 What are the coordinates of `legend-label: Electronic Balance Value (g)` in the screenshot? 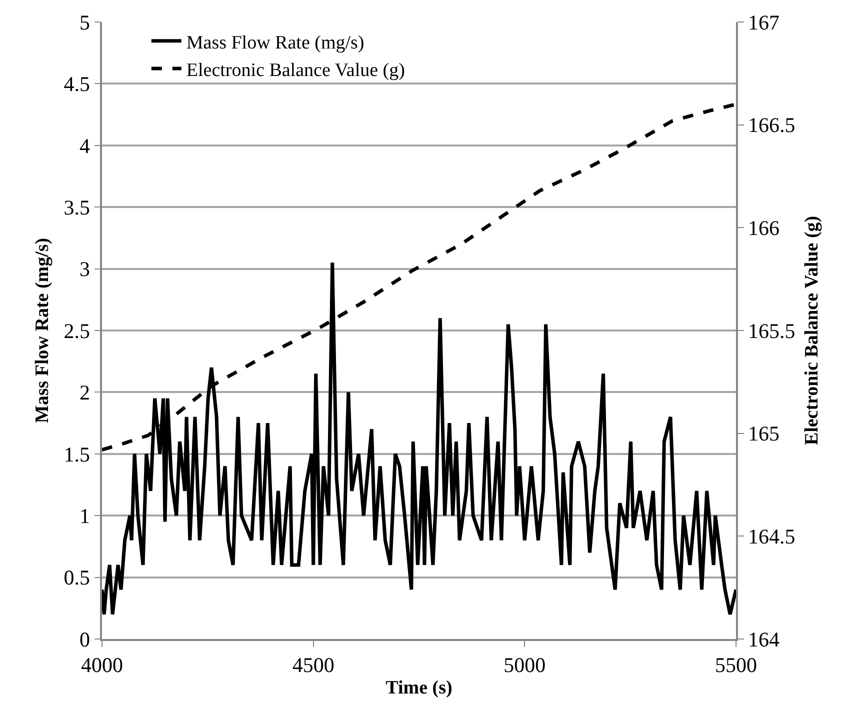 It's located at (295, 70).